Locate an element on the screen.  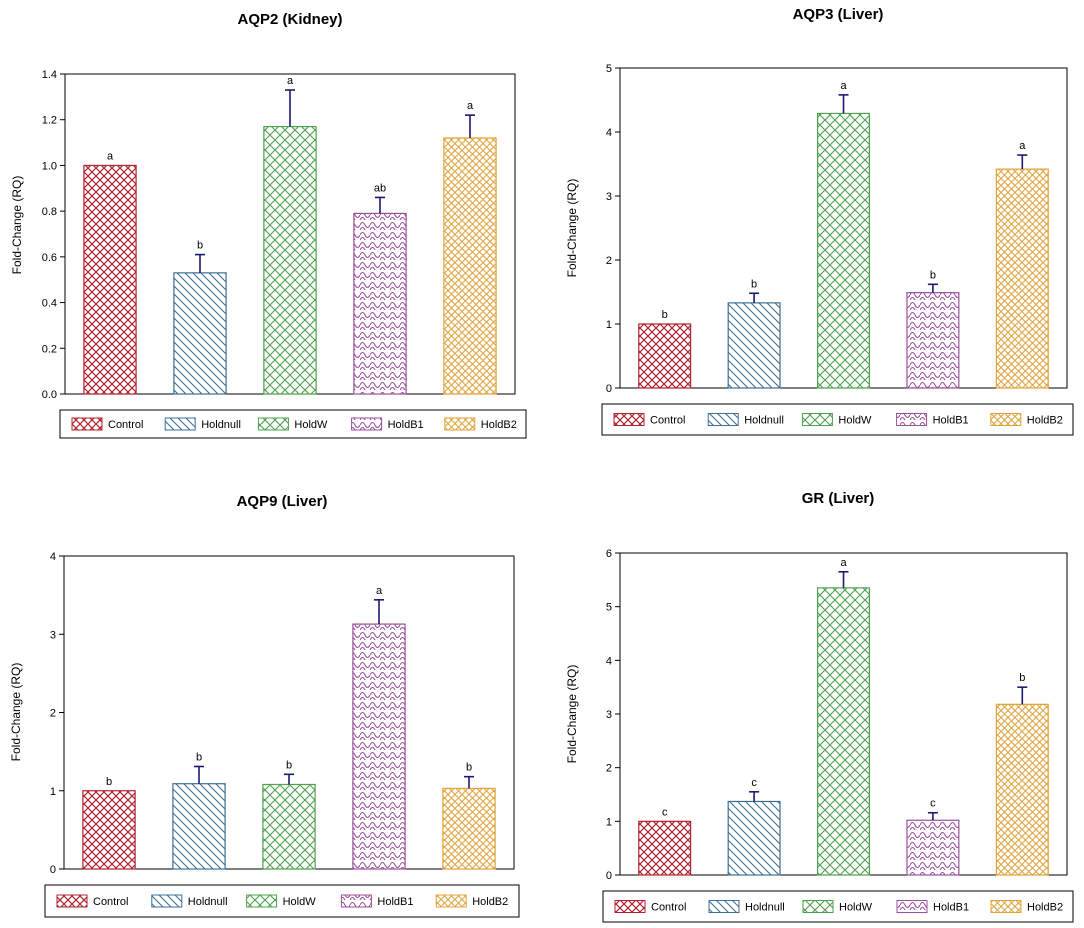
chart-title: GR (Liver) is located at coordinates (838, 498).